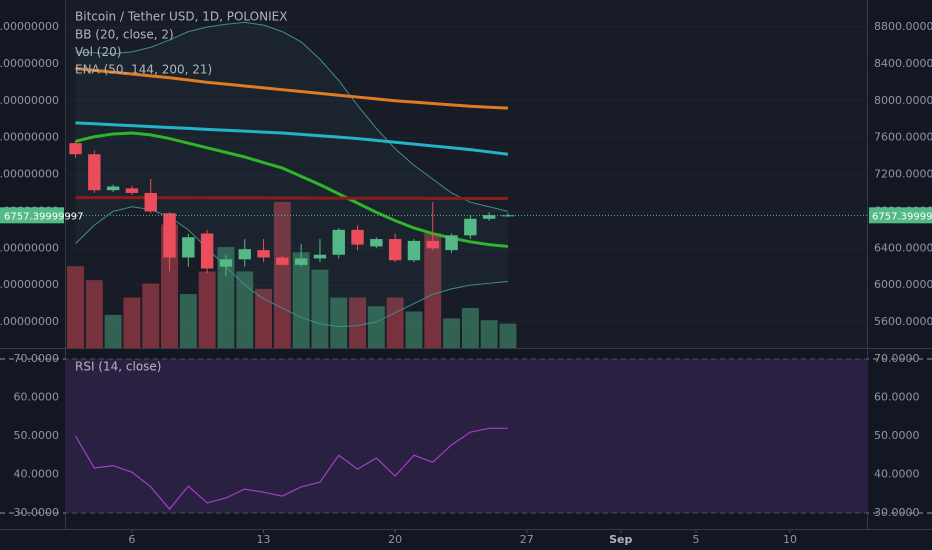  I want to click on chart-title: Bitcoin / Tether USD, 1D, POLONIEX, so click(181, 17).